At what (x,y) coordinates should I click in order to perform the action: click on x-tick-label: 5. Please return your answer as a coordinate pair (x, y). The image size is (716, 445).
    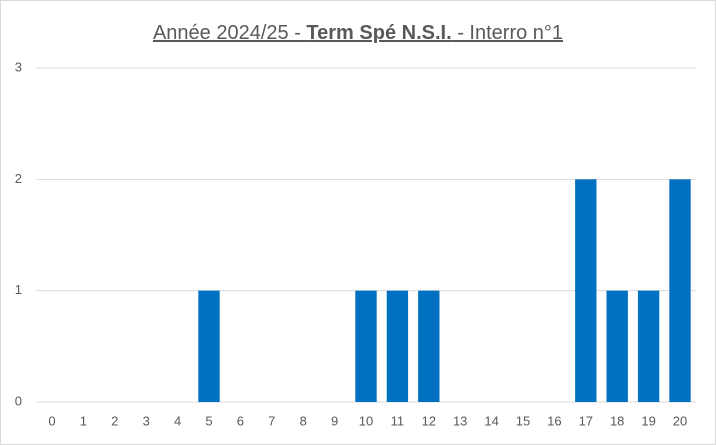
    Looking at the image, I should click on (208, 420).